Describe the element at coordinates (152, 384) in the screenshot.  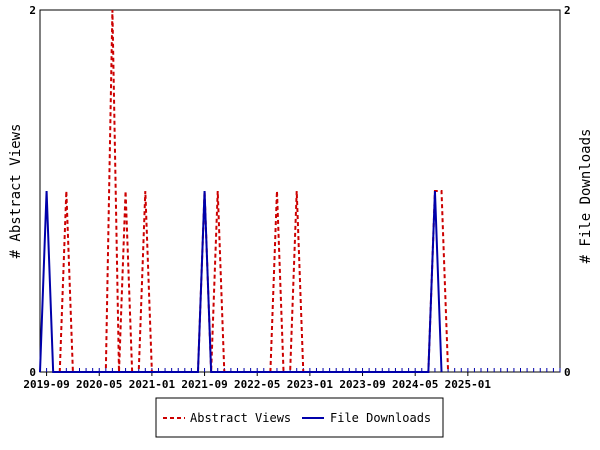
I see `x-tick-label: 2021-01` at that location.